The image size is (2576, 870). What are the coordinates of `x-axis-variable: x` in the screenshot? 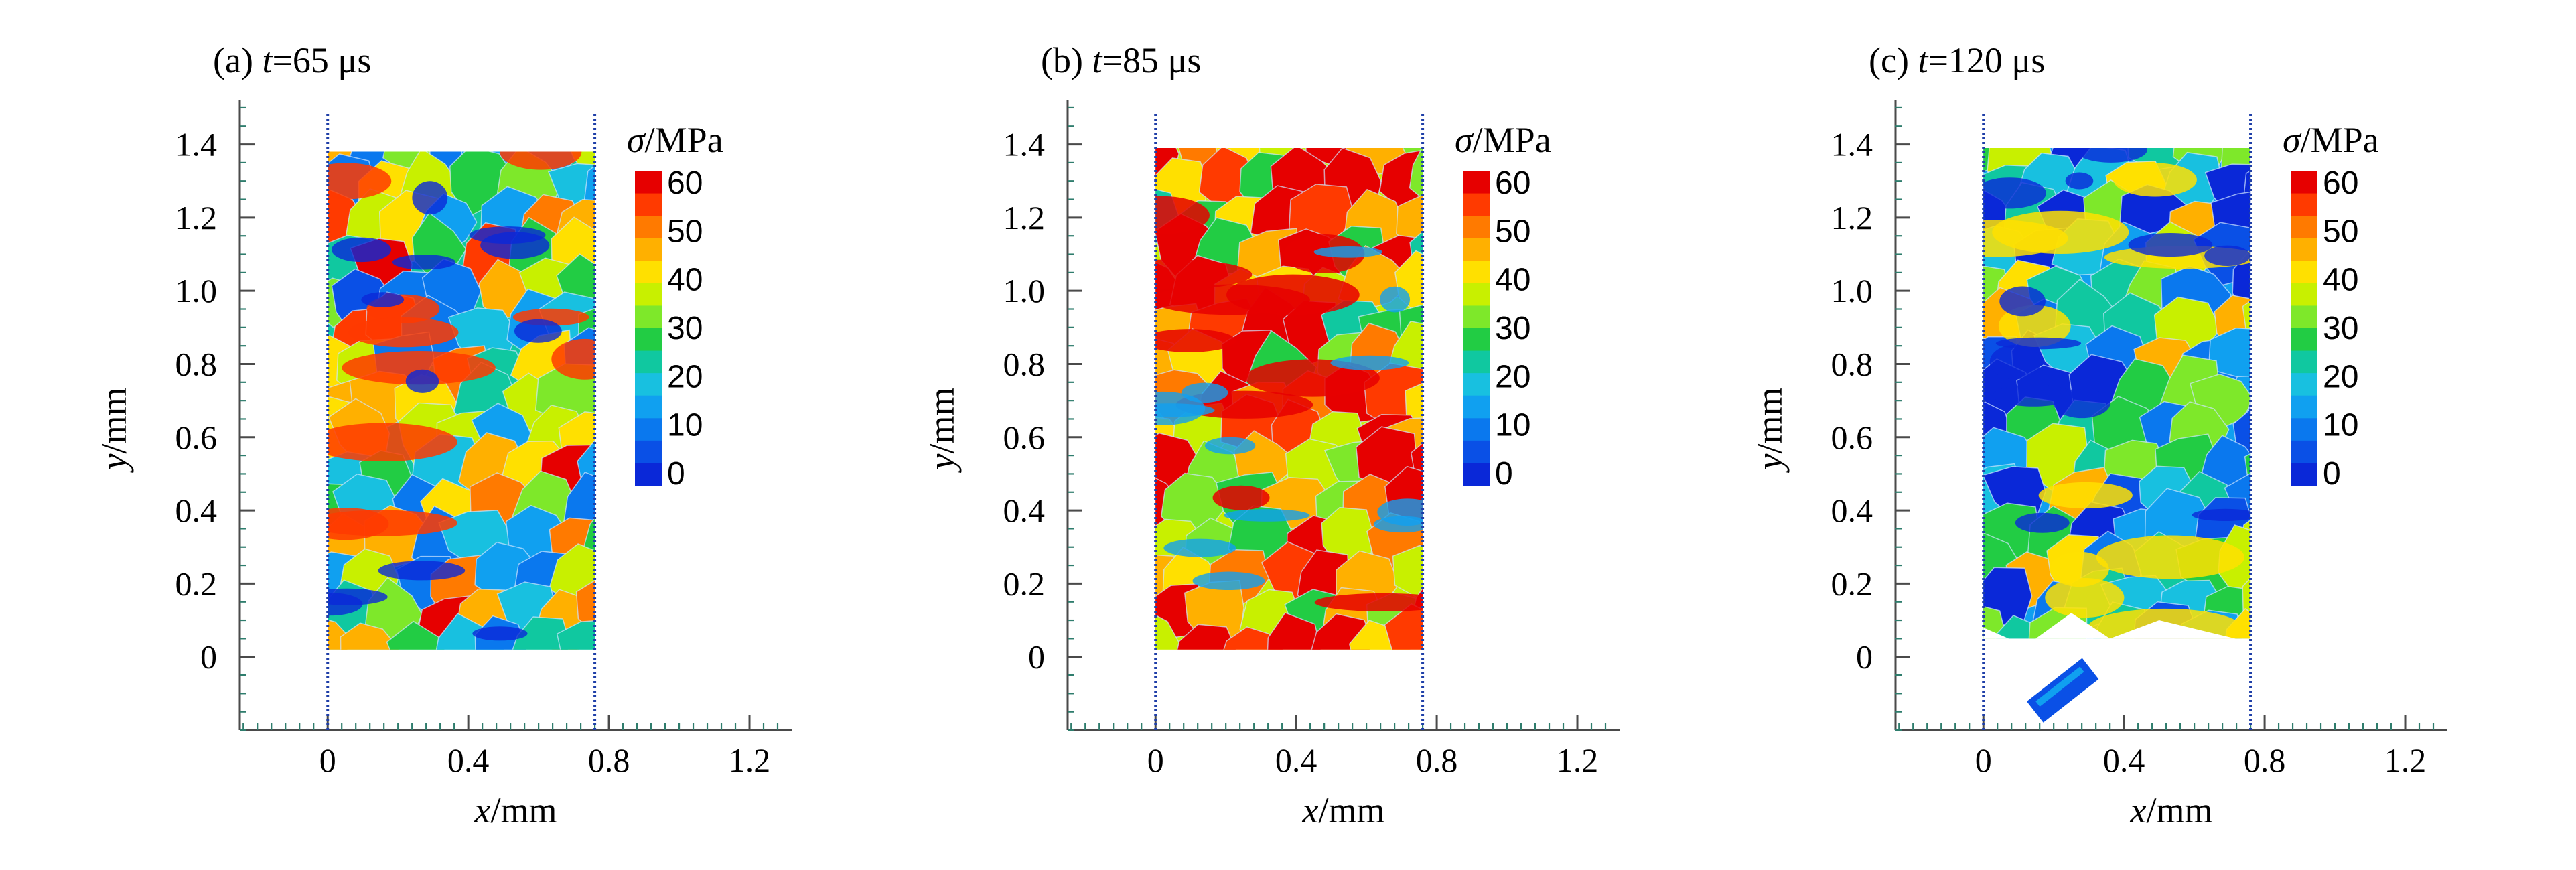 It's located at (482, 810).